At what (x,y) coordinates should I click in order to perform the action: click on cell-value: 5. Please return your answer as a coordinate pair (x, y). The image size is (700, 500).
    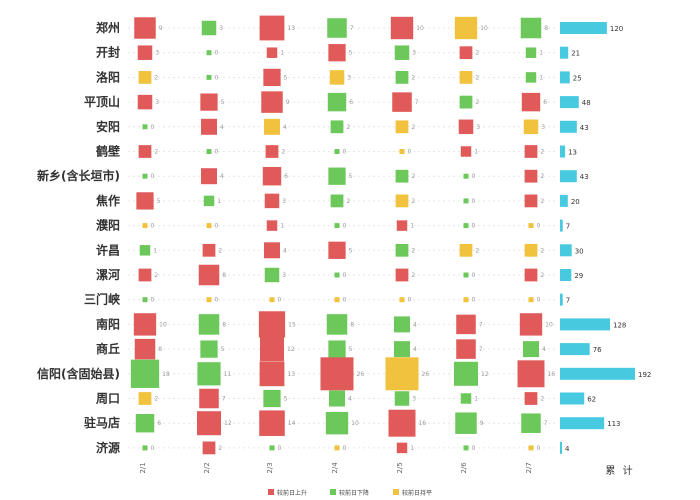
    Looking at the image, I should click on (351, 349).